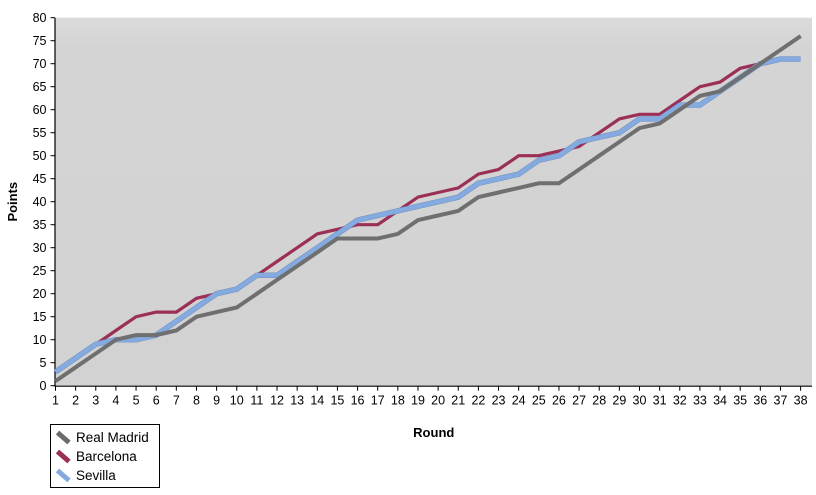 The width and height of the screenshot is (816, 495). I want to click on x-tick-label: 21, so click(458, 401).